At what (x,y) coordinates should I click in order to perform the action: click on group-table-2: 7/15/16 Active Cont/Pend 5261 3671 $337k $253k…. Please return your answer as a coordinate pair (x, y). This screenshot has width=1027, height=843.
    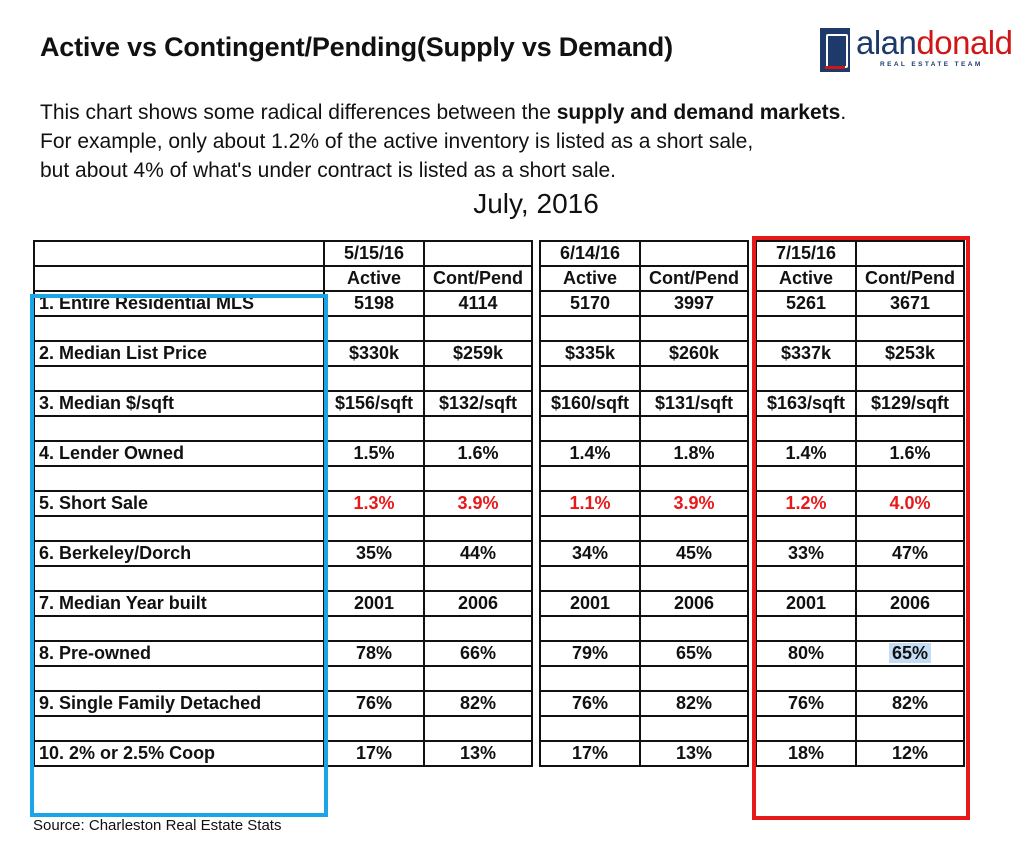
    Looking at the image, I should click on (860, 503).